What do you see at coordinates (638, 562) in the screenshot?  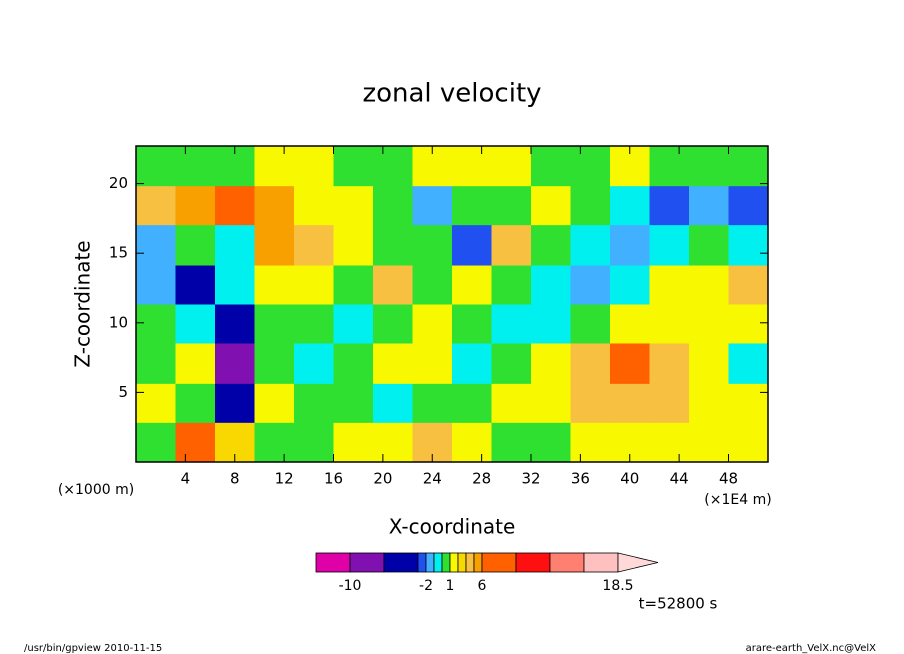 I see `colorbar-over` at bounding box center [638, 562].